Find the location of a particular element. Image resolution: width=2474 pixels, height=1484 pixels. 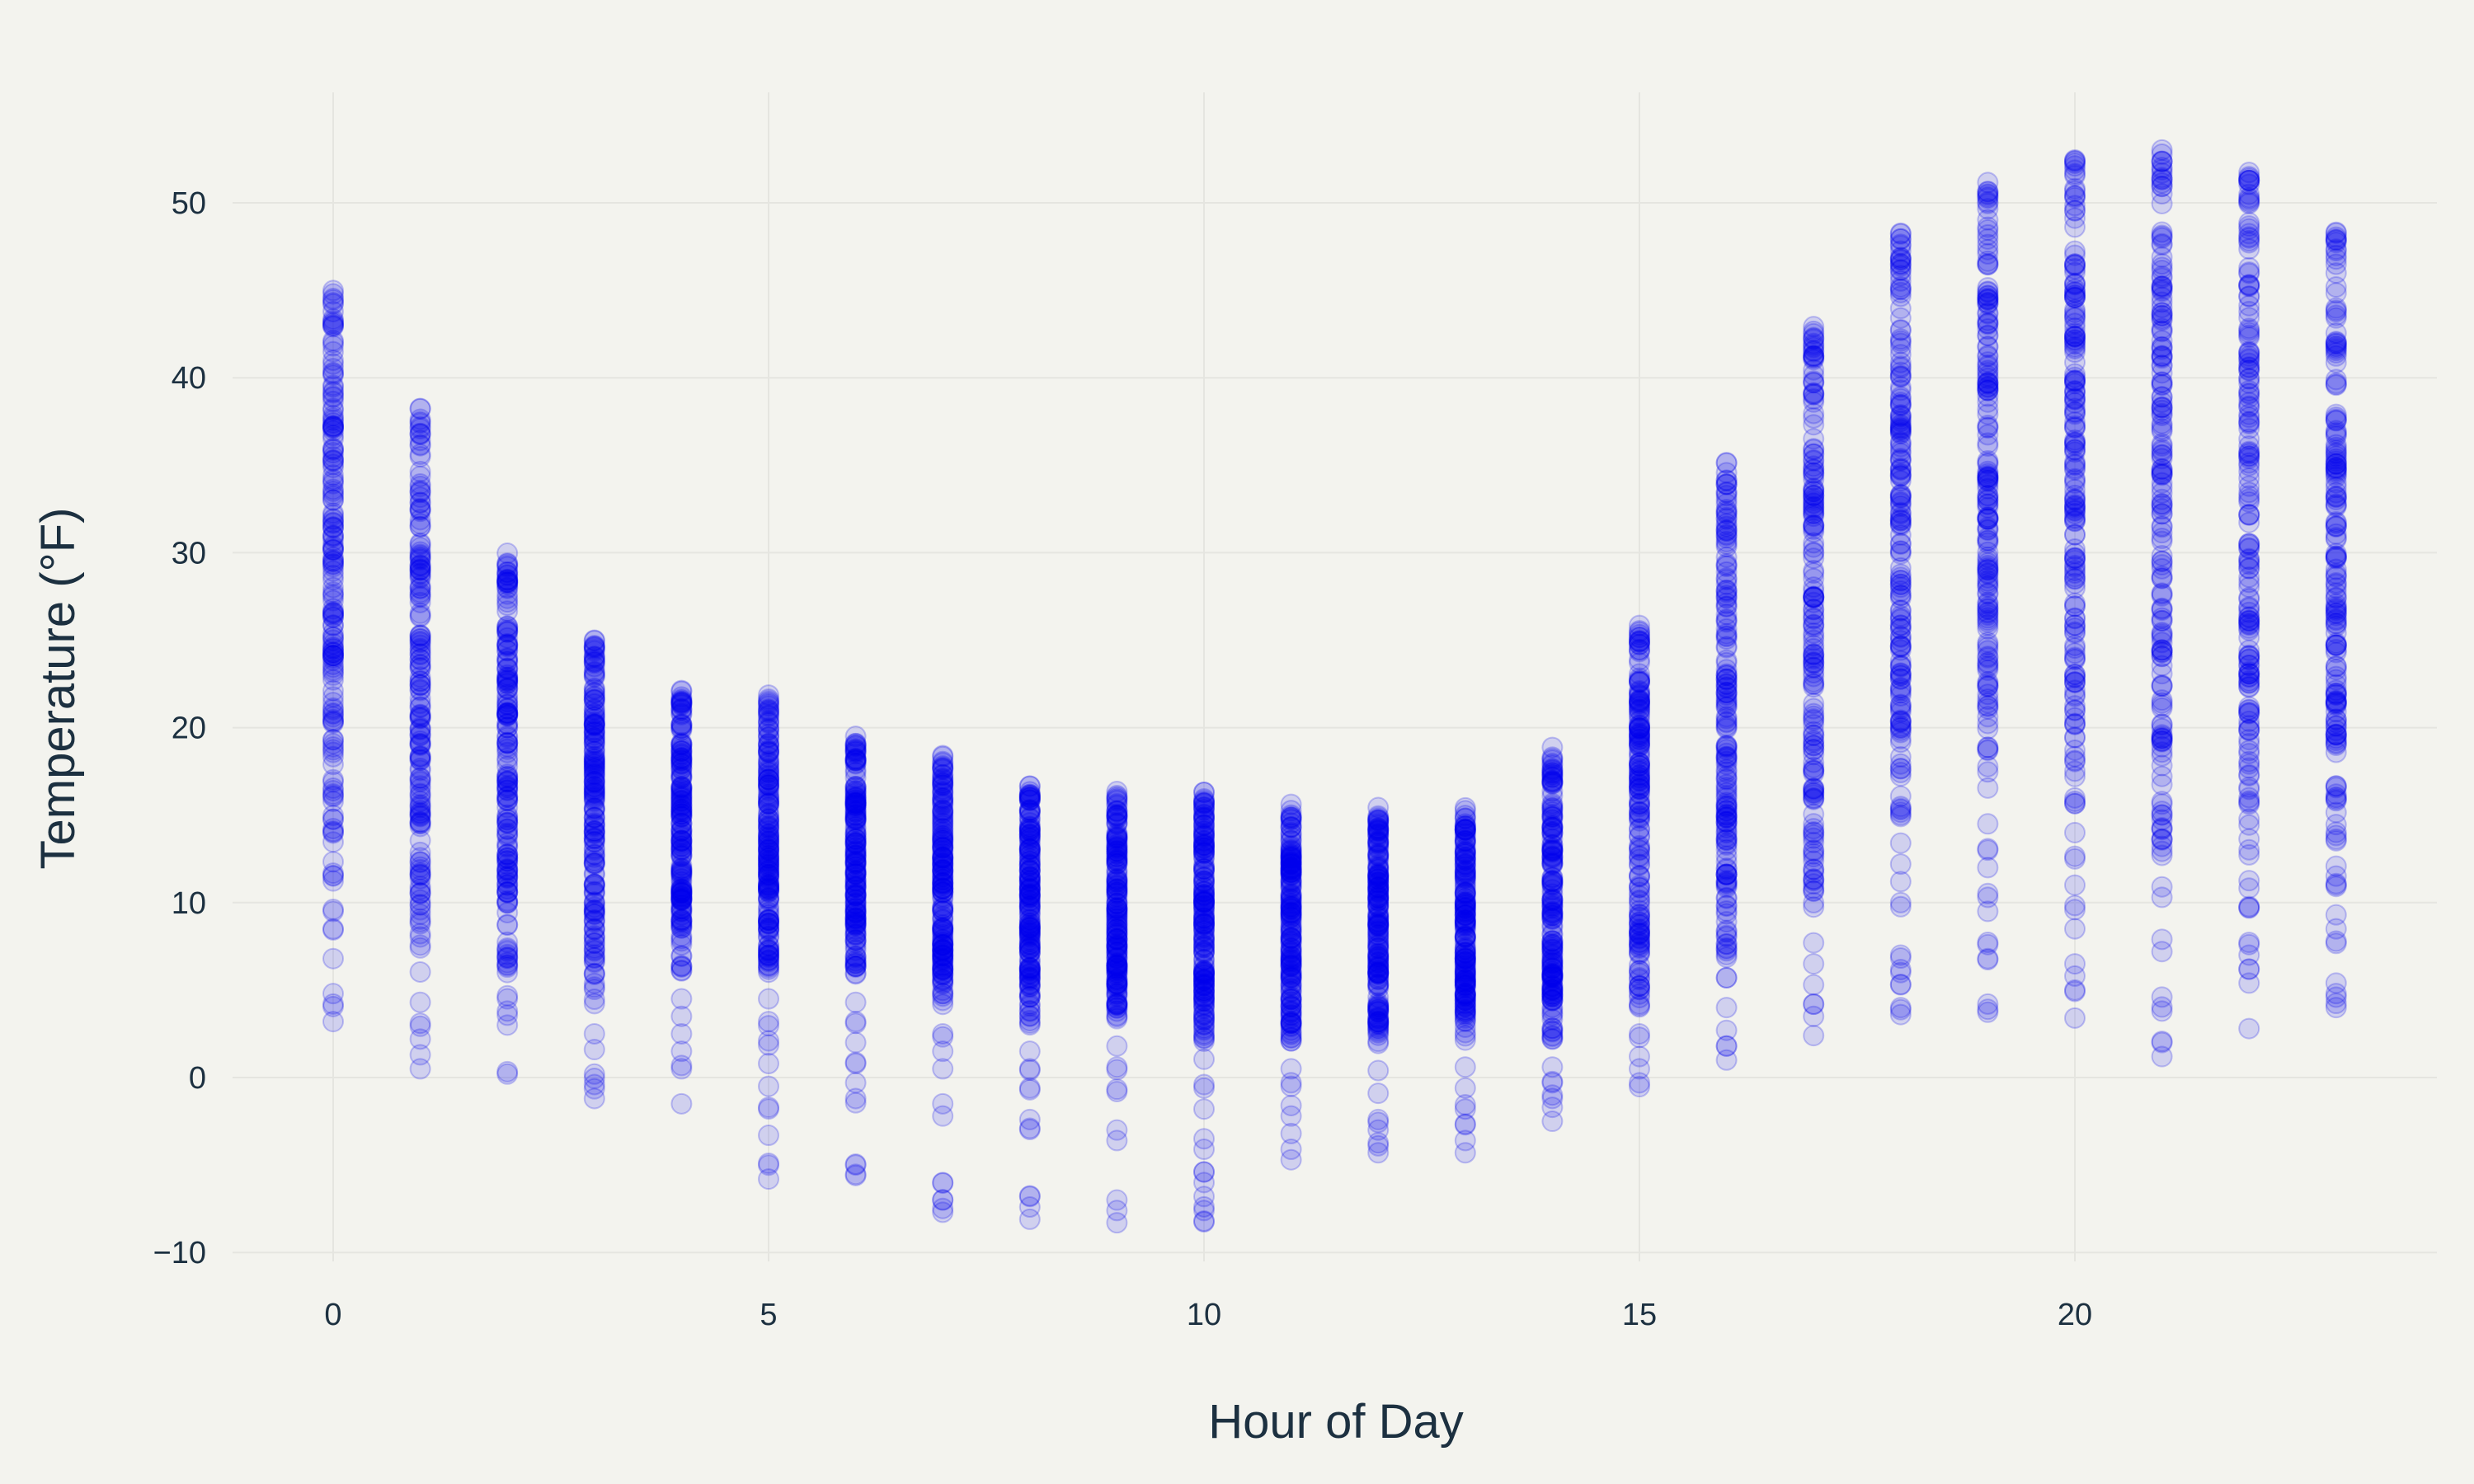

x-tick-label: 0 is located at coordinates (332, 1315).